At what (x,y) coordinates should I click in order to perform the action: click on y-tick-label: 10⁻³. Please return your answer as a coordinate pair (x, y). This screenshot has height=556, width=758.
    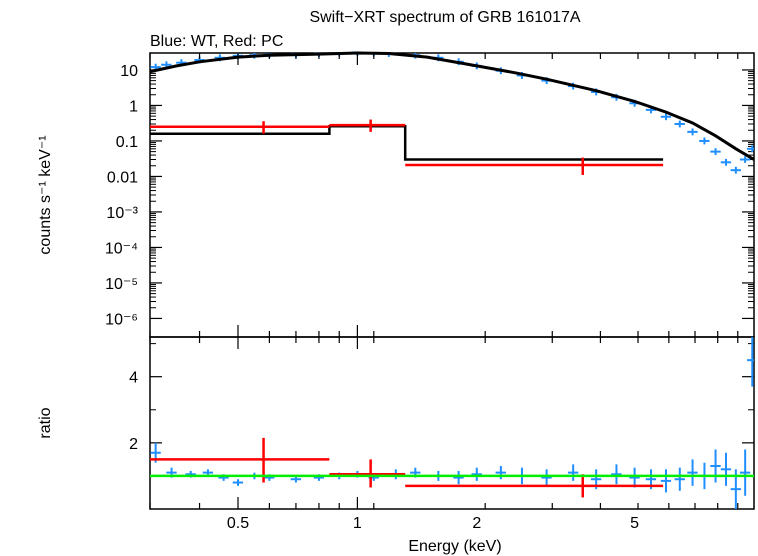
    Looking at the image, I should click on (122, 213).